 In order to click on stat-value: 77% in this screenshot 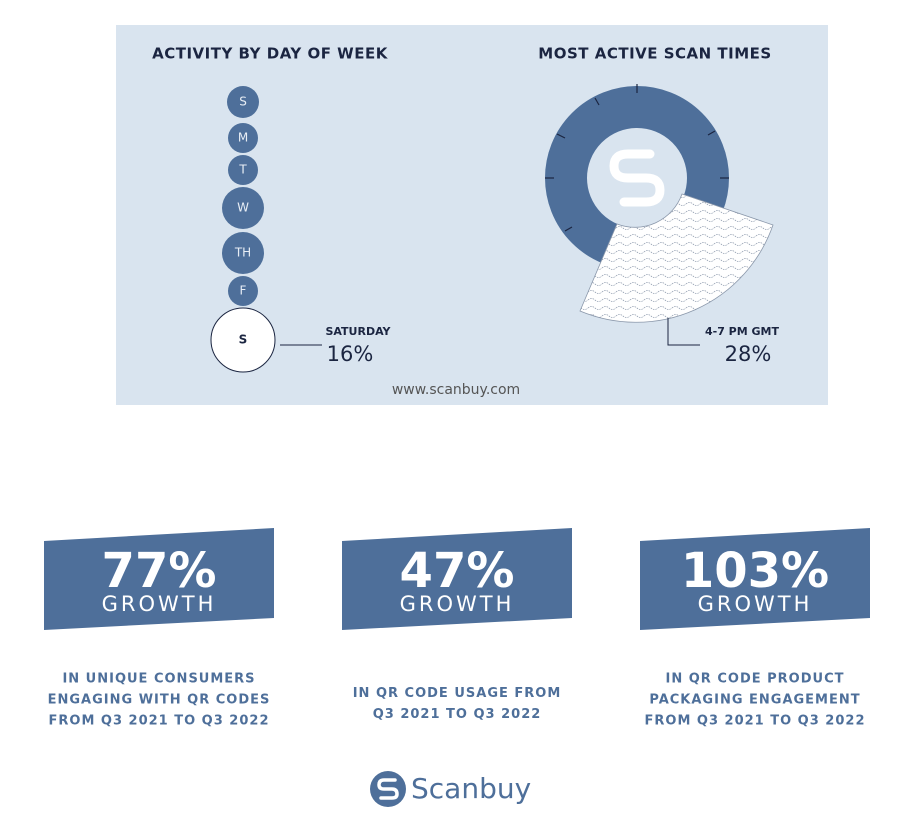, I will do `click(159, 571)`.